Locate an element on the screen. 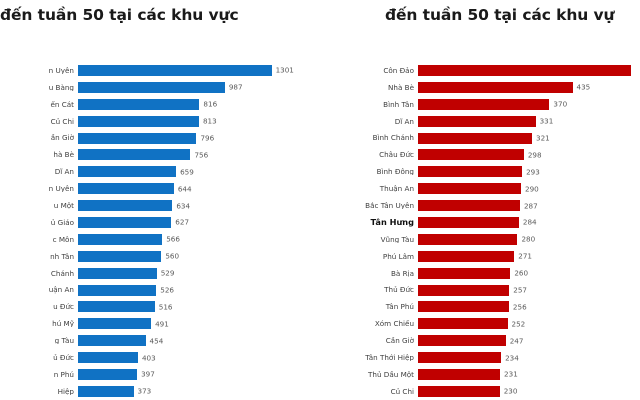  bar-row: Dĩ An 331 is located at coordinates (480, 121).